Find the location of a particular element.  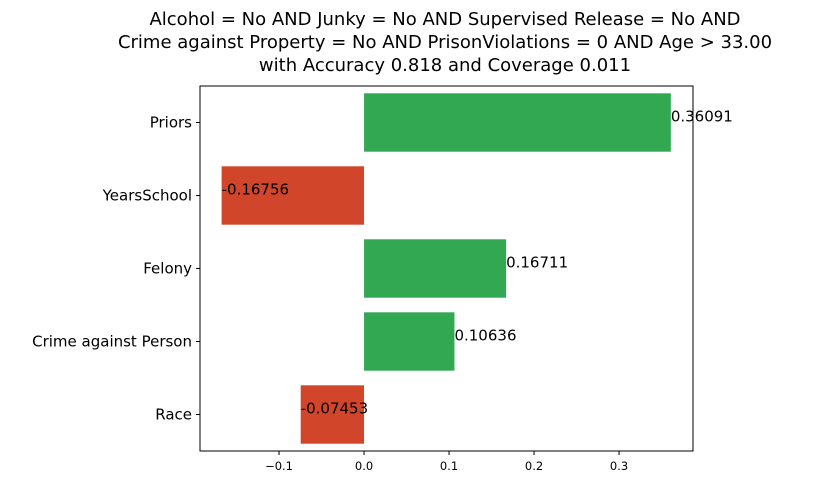

category-label: Race is located at coordinates (173, 415).